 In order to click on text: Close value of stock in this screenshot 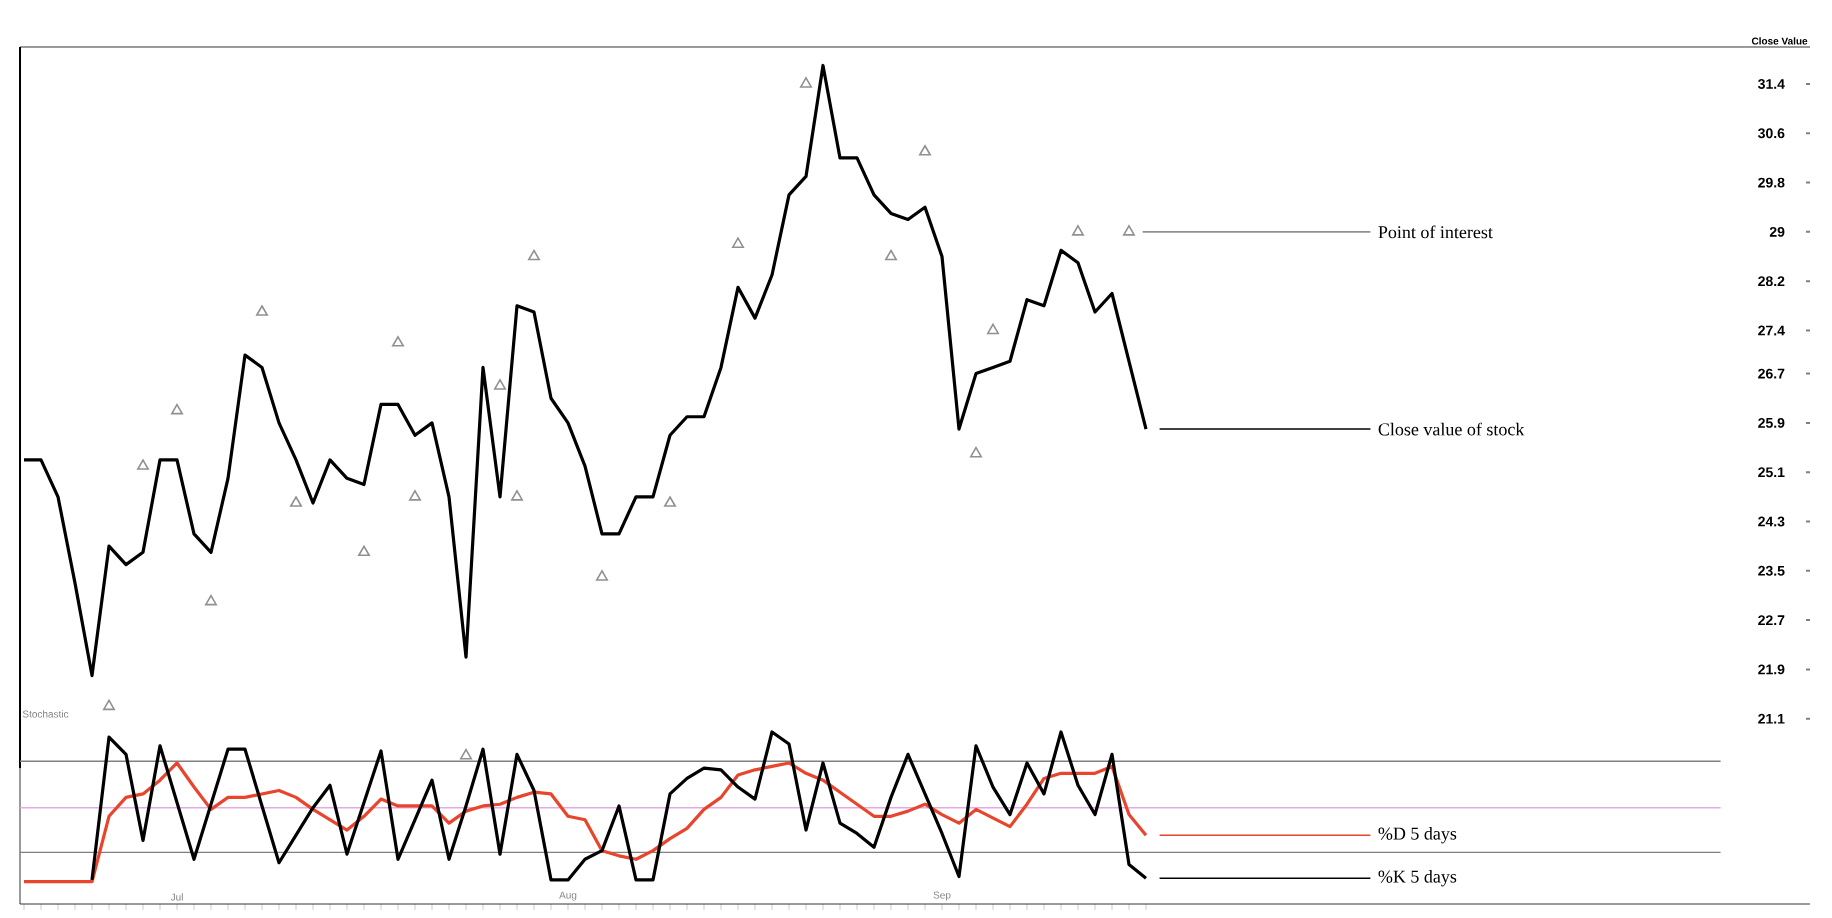, I will do `click(1451, 429)`.